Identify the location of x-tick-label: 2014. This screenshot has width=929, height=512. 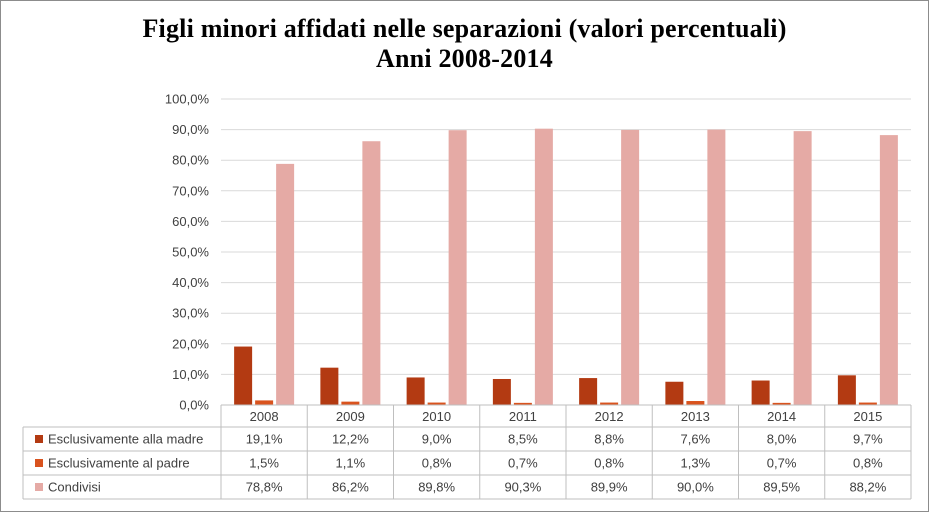
(781, 416).